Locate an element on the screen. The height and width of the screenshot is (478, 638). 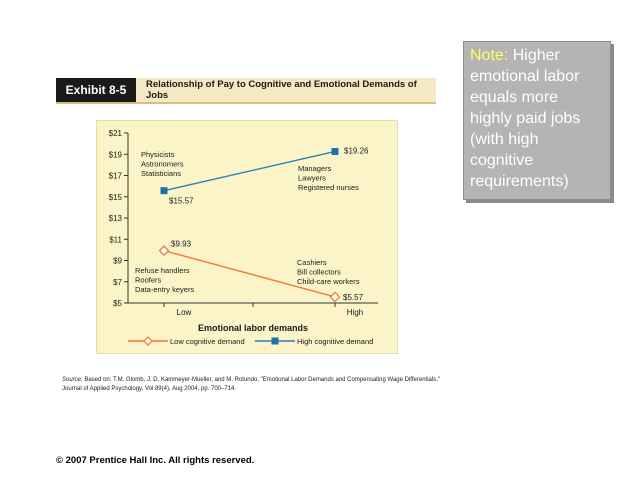
note-label: Note: is located at coordinates (489, 55).